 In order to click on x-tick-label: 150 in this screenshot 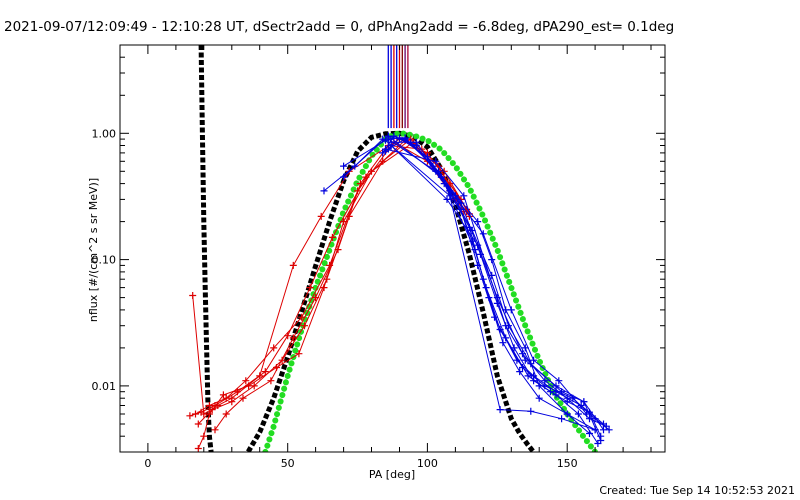, I will do `click(567, 463)`.